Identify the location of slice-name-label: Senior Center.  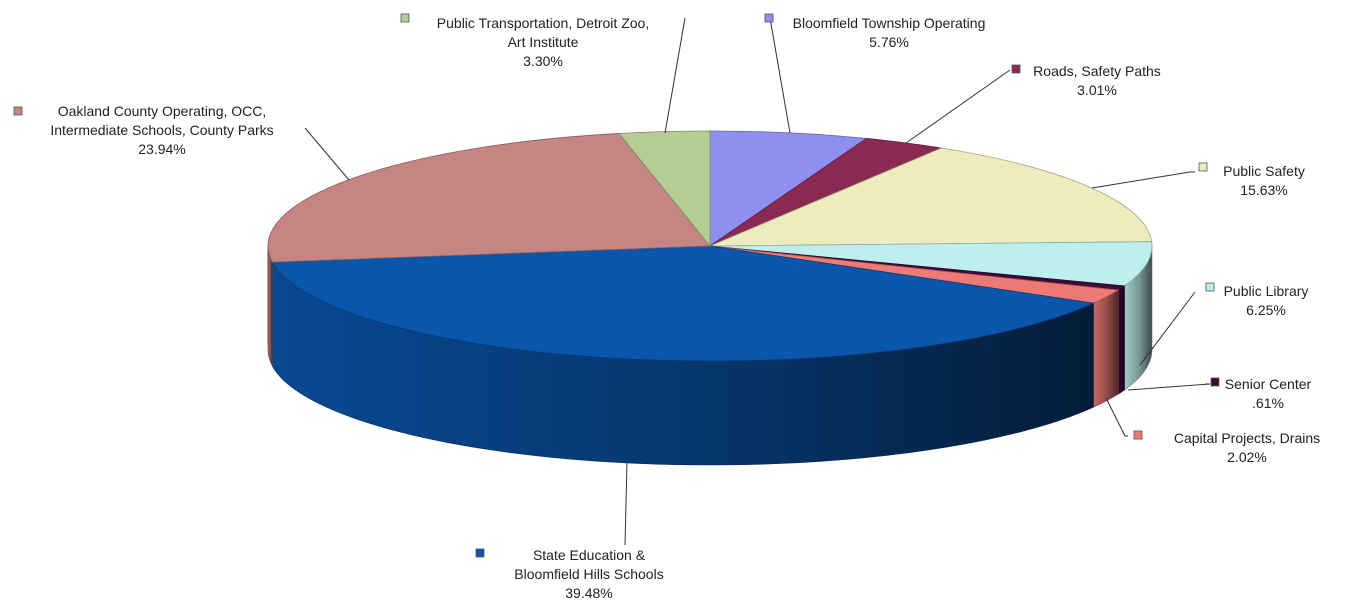
(1268, 384).